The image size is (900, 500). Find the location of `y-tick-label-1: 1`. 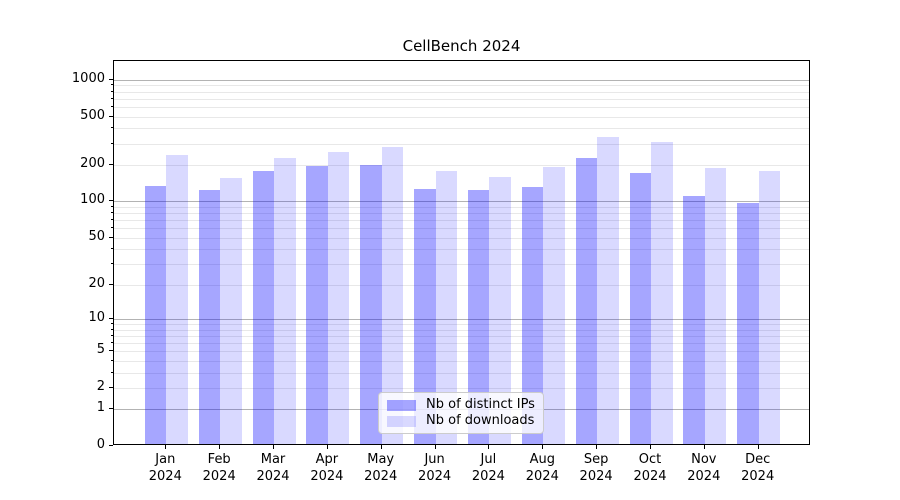

y-tick-label-1: 1 is located at coordinates (100, 408).